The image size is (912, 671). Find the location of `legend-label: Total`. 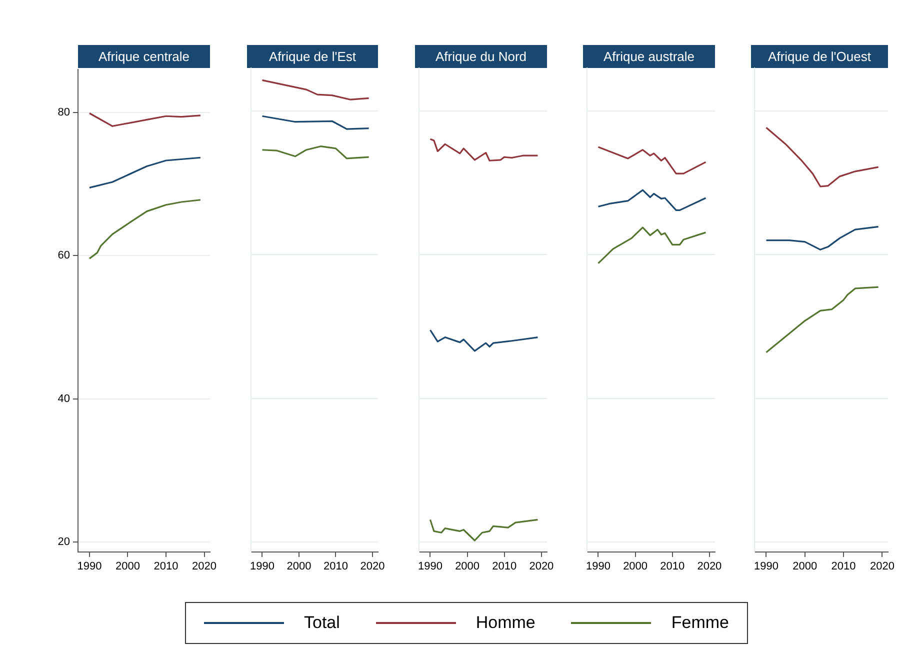

legend-label: Total is located at coordinates (322, 623).